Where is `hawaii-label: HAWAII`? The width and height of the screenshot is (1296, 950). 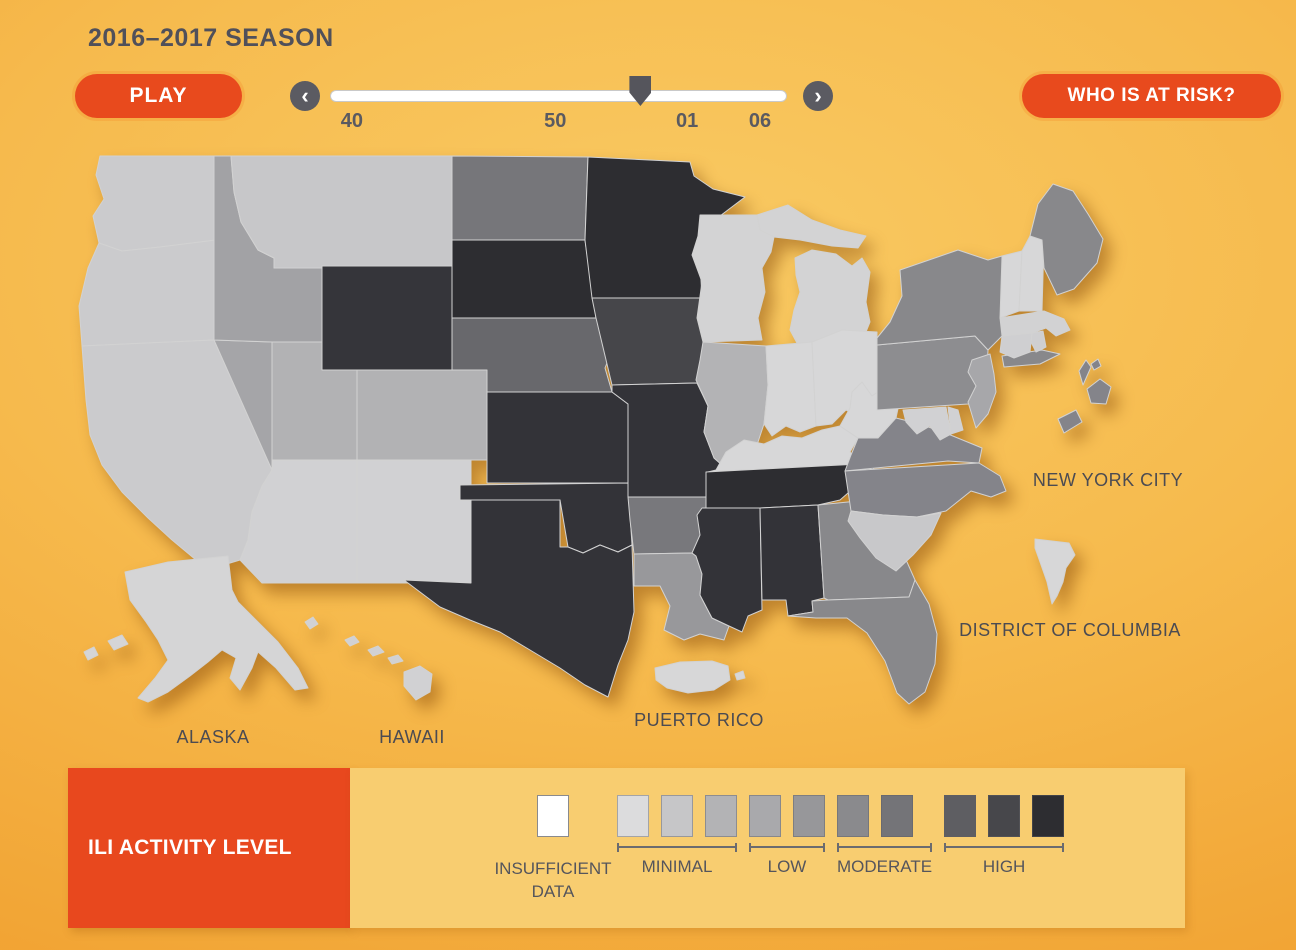
hawaii-label: HAWAII is located at coordinates (412, 737).